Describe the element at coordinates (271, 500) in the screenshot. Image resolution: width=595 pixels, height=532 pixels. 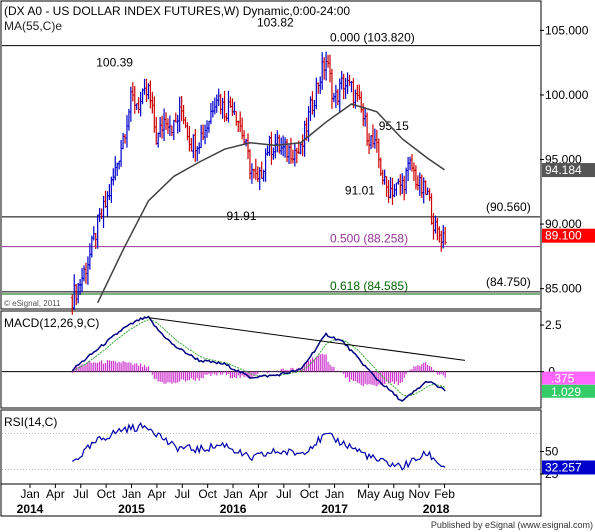
I see `time-axis` at that location.